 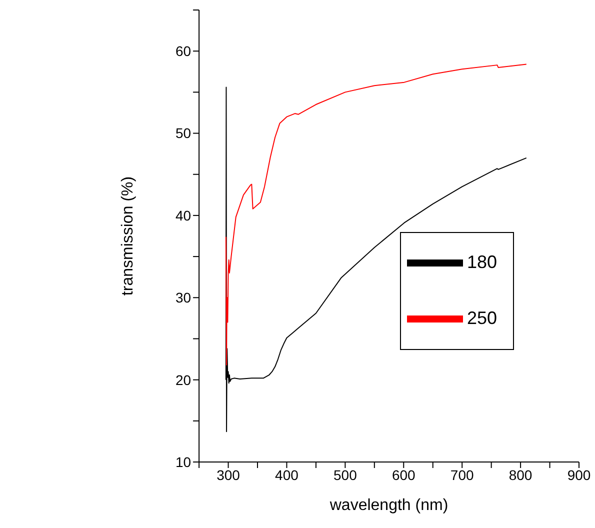 I want to click on y-tick-label: 60, so click(x=183, y=51).